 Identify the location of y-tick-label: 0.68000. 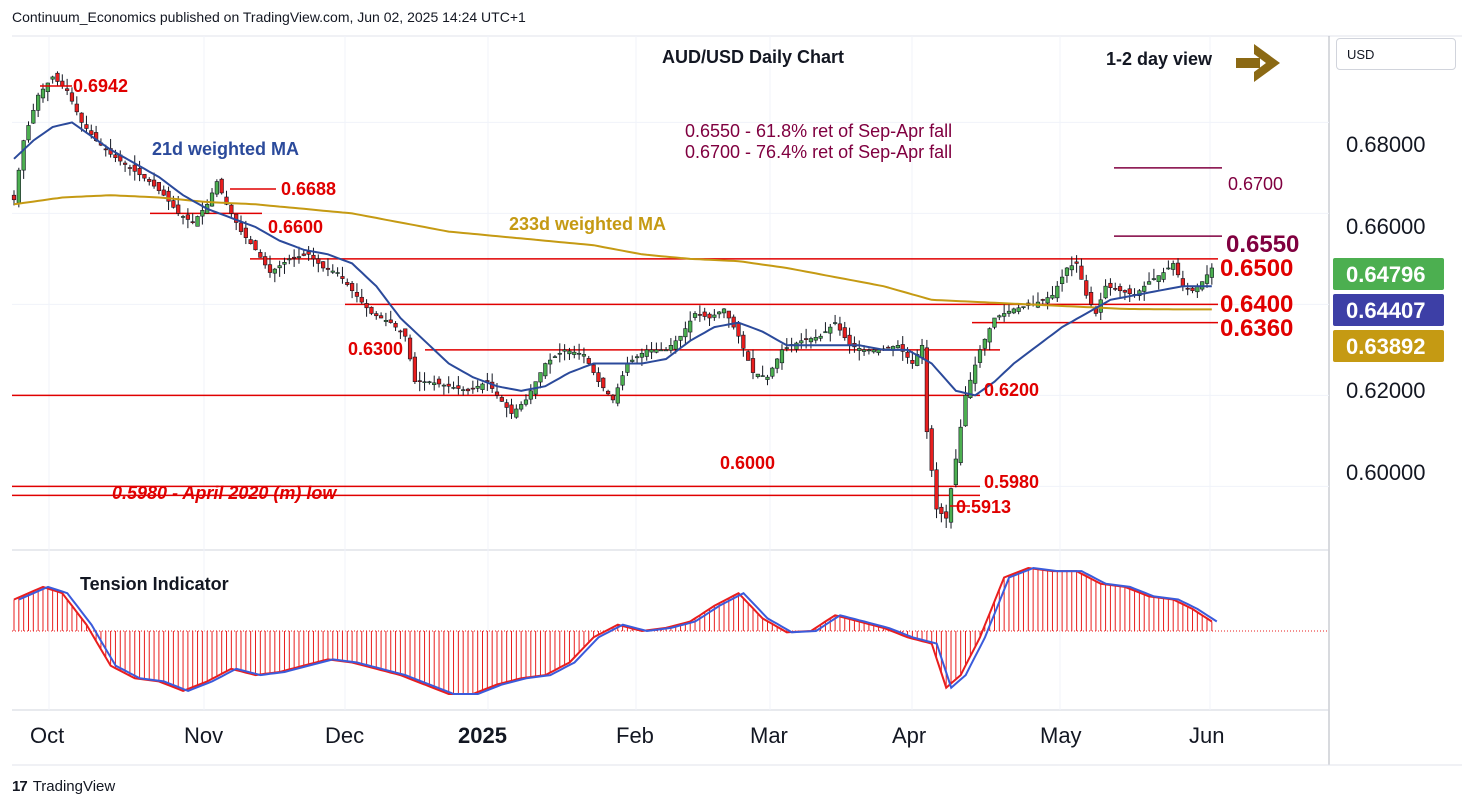
(1386, 144).